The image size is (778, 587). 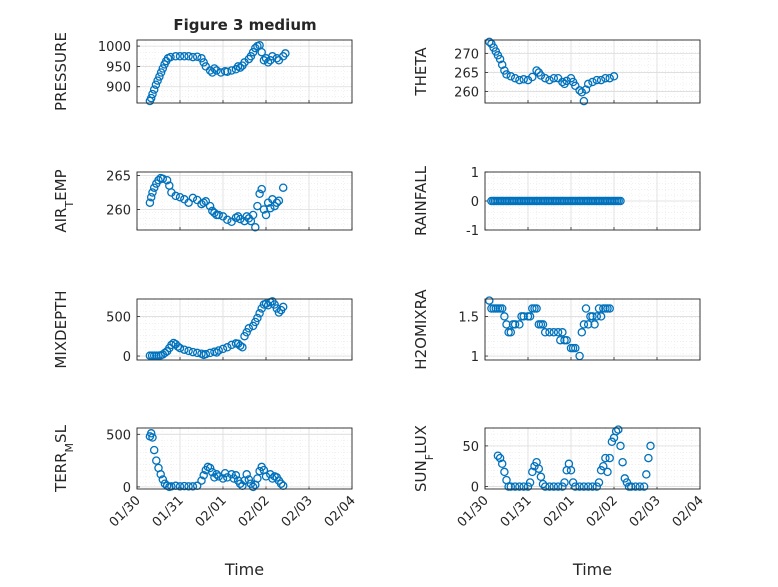 I want to click on subplot-5: 500 0 MIXDEPTH, so click(x=202, y=329).